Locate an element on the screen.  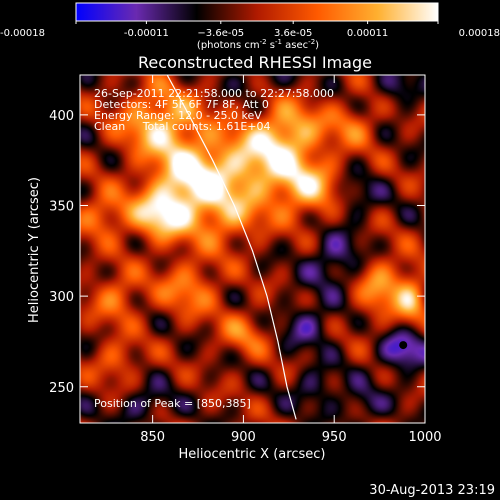
y-tick-label: 250 is located at coordinates (61, 388).